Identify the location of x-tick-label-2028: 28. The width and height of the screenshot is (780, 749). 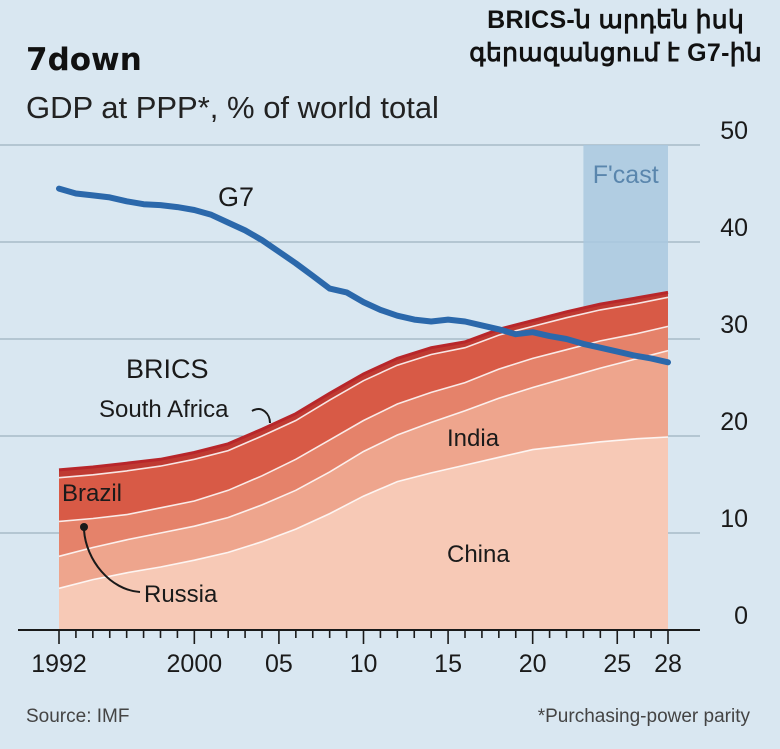
(668, 664).